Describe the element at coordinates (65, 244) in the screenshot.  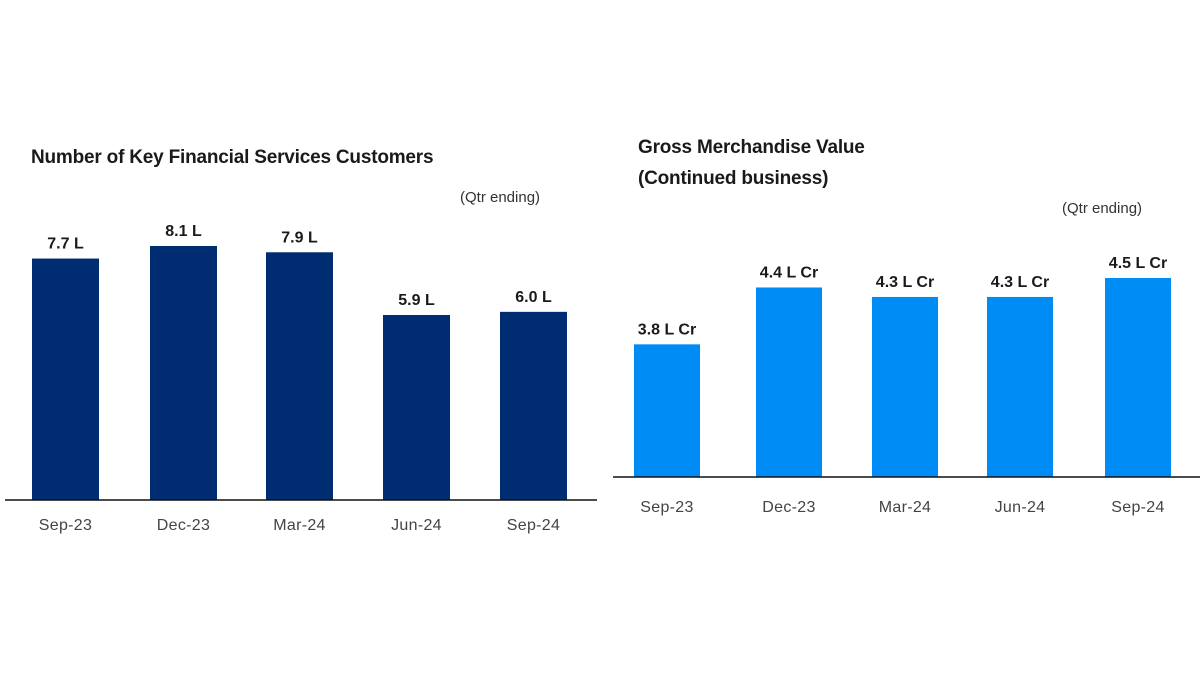
I see `left-data-label: 7.7 L` at that location.